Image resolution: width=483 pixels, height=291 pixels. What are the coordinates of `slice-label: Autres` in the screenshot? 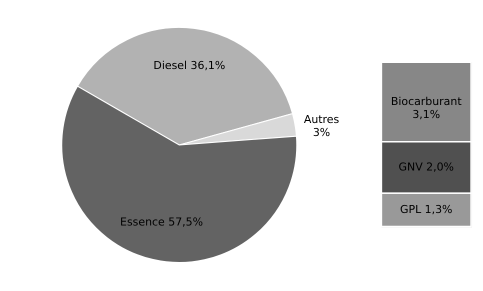 It's located at (322, 119).